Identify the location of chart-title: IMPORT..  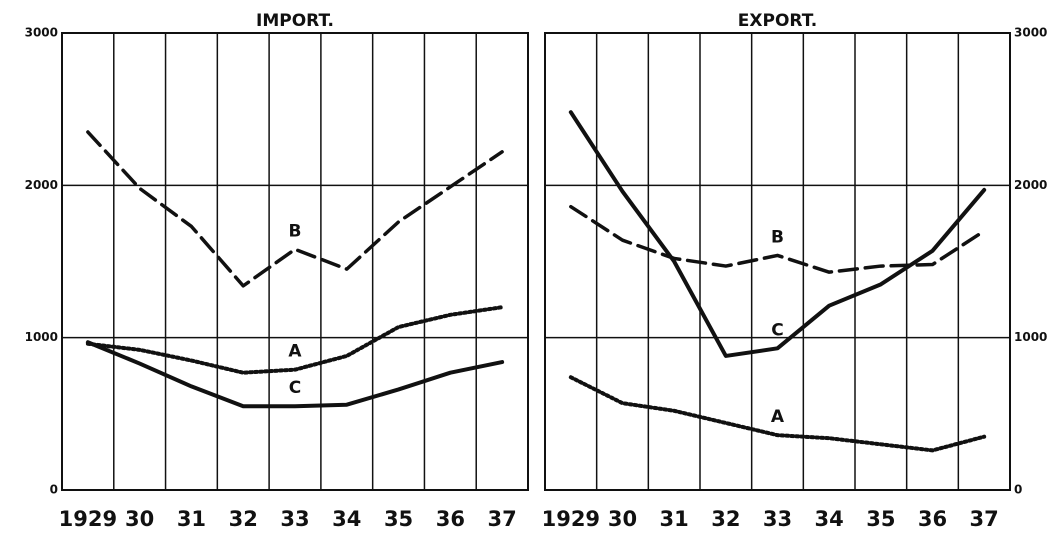
(295, 21).